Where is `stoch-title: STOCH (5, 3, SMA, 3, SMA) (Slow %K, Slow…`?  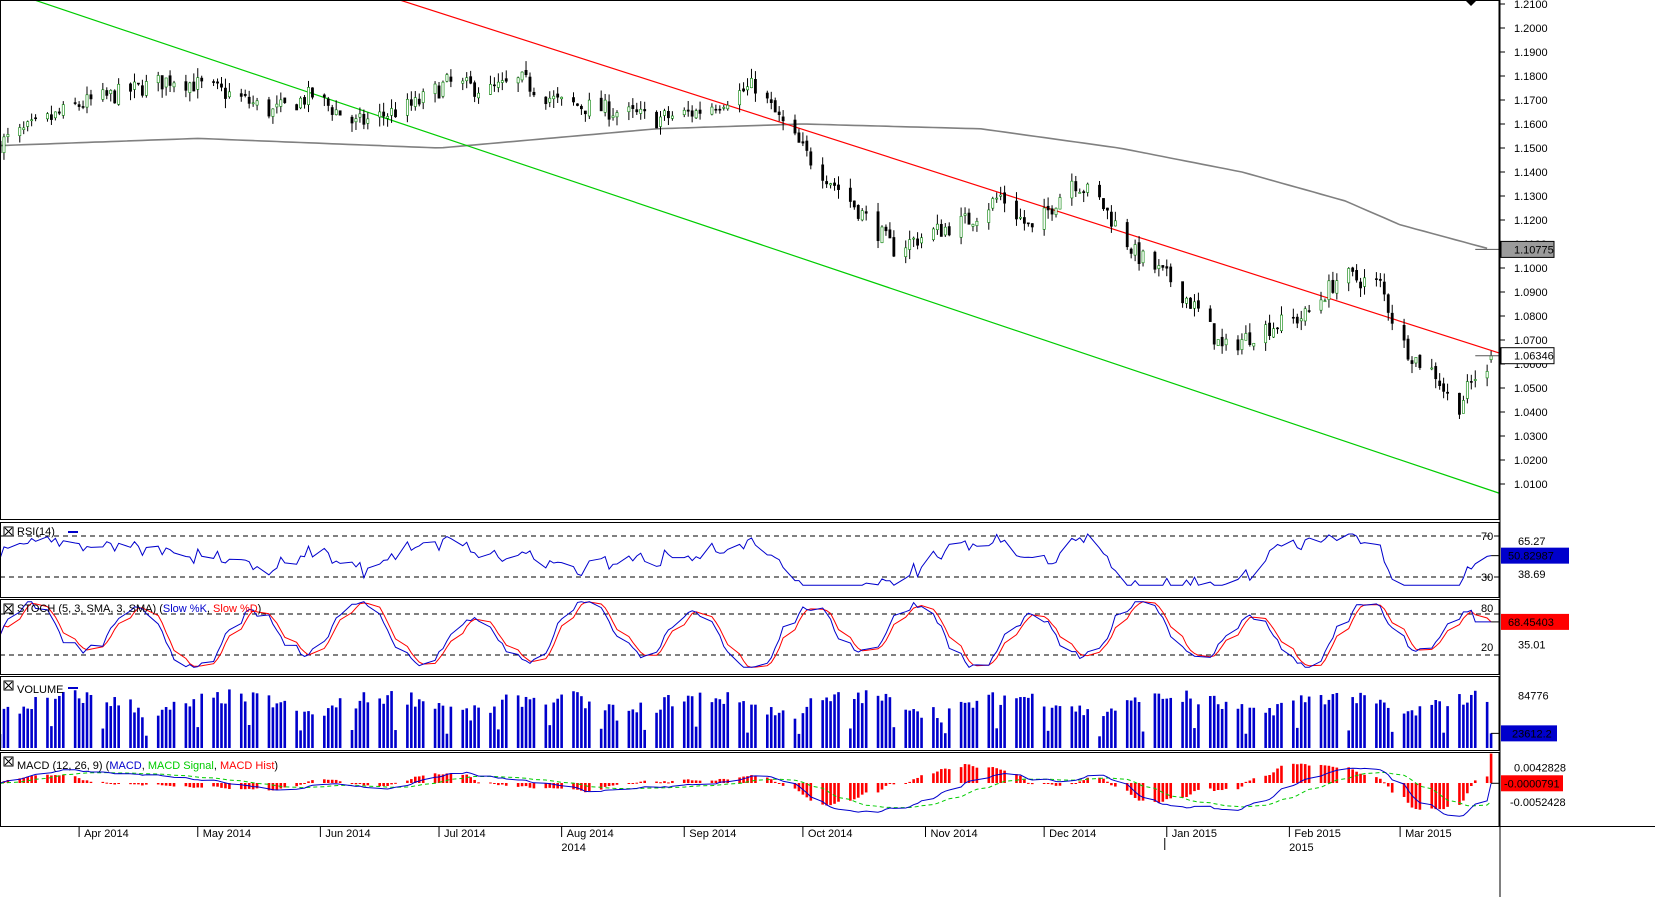
stoch-title: STOCH (5, 3, SMA, 3, SMA) (Slow %K, Slow… is located at coordinates (139, 609).